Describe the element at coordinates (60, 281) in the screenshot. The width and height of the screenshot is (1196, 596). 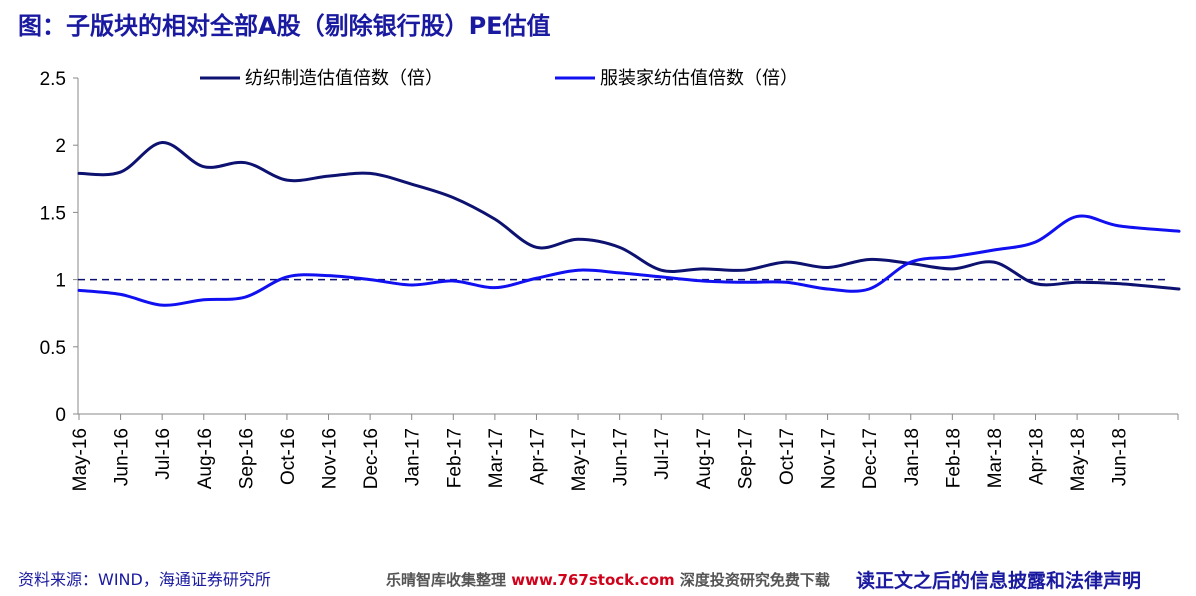
I see `y-tick-label: 1` at that location.